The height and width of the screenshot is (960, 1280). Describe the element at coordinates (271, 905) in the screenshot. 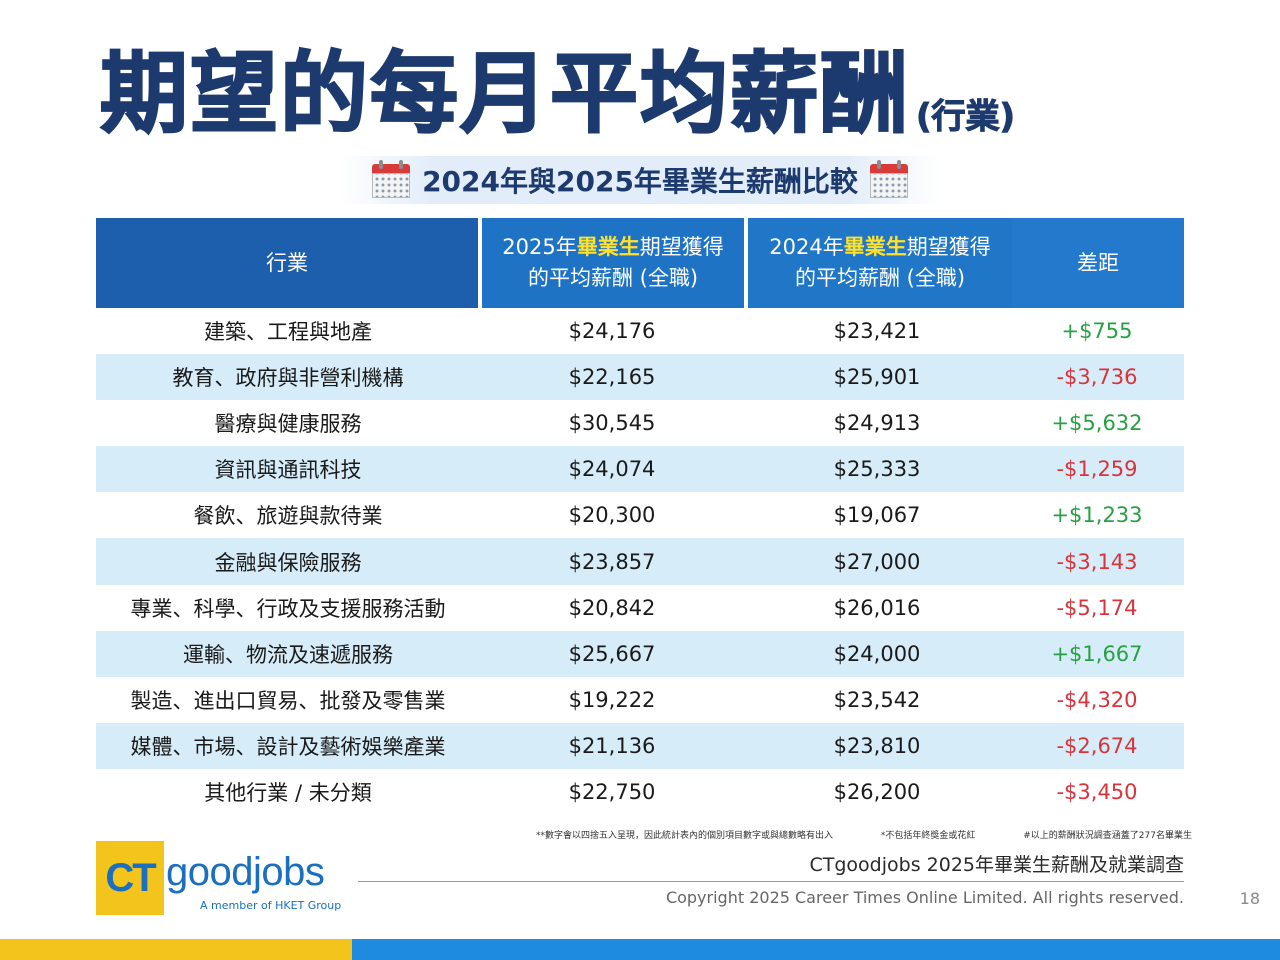

I see `logo-tagline: A member of HKET Group` at that location.